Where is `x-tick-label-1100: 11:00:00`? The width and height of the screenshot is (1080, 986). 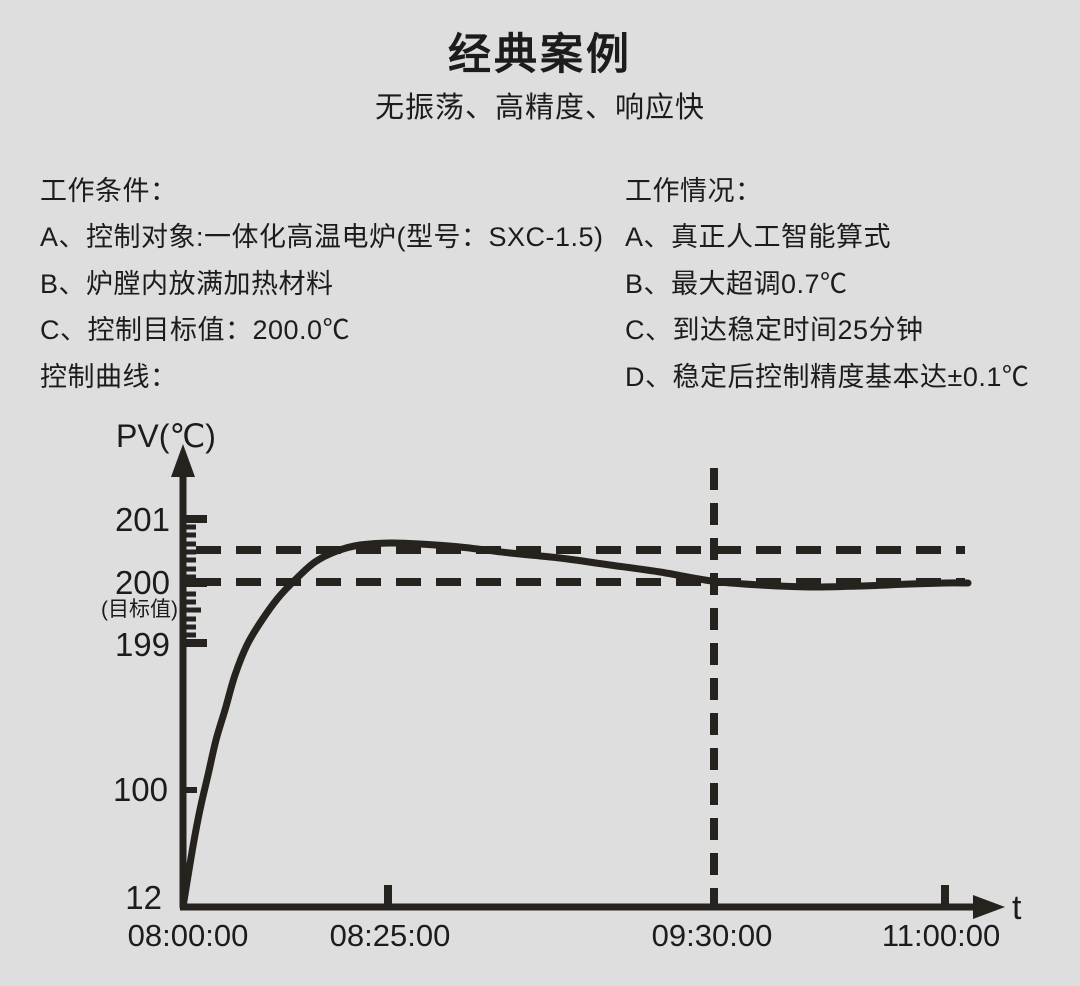
x-tick-label-1100: 11:00:00 is located at coordinates (941, 935).